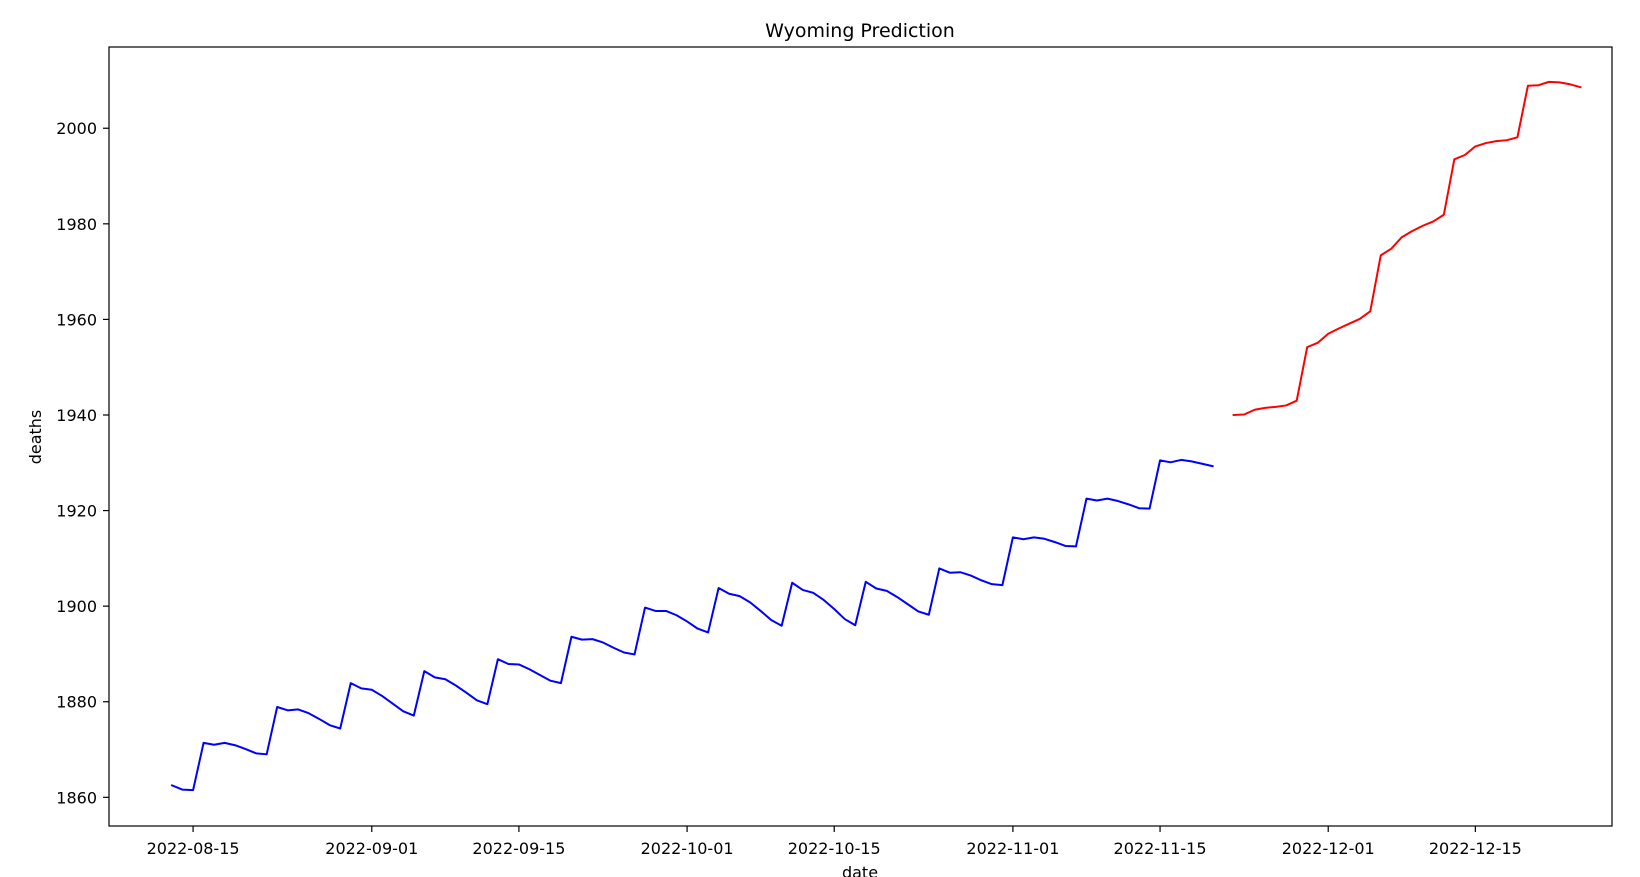 The width and height of the screenshot is (1640, 877). Describe the element at coordinates (1475, 848) in the screenshot. I see `x-tick-label: 2022-12-15` at that location.